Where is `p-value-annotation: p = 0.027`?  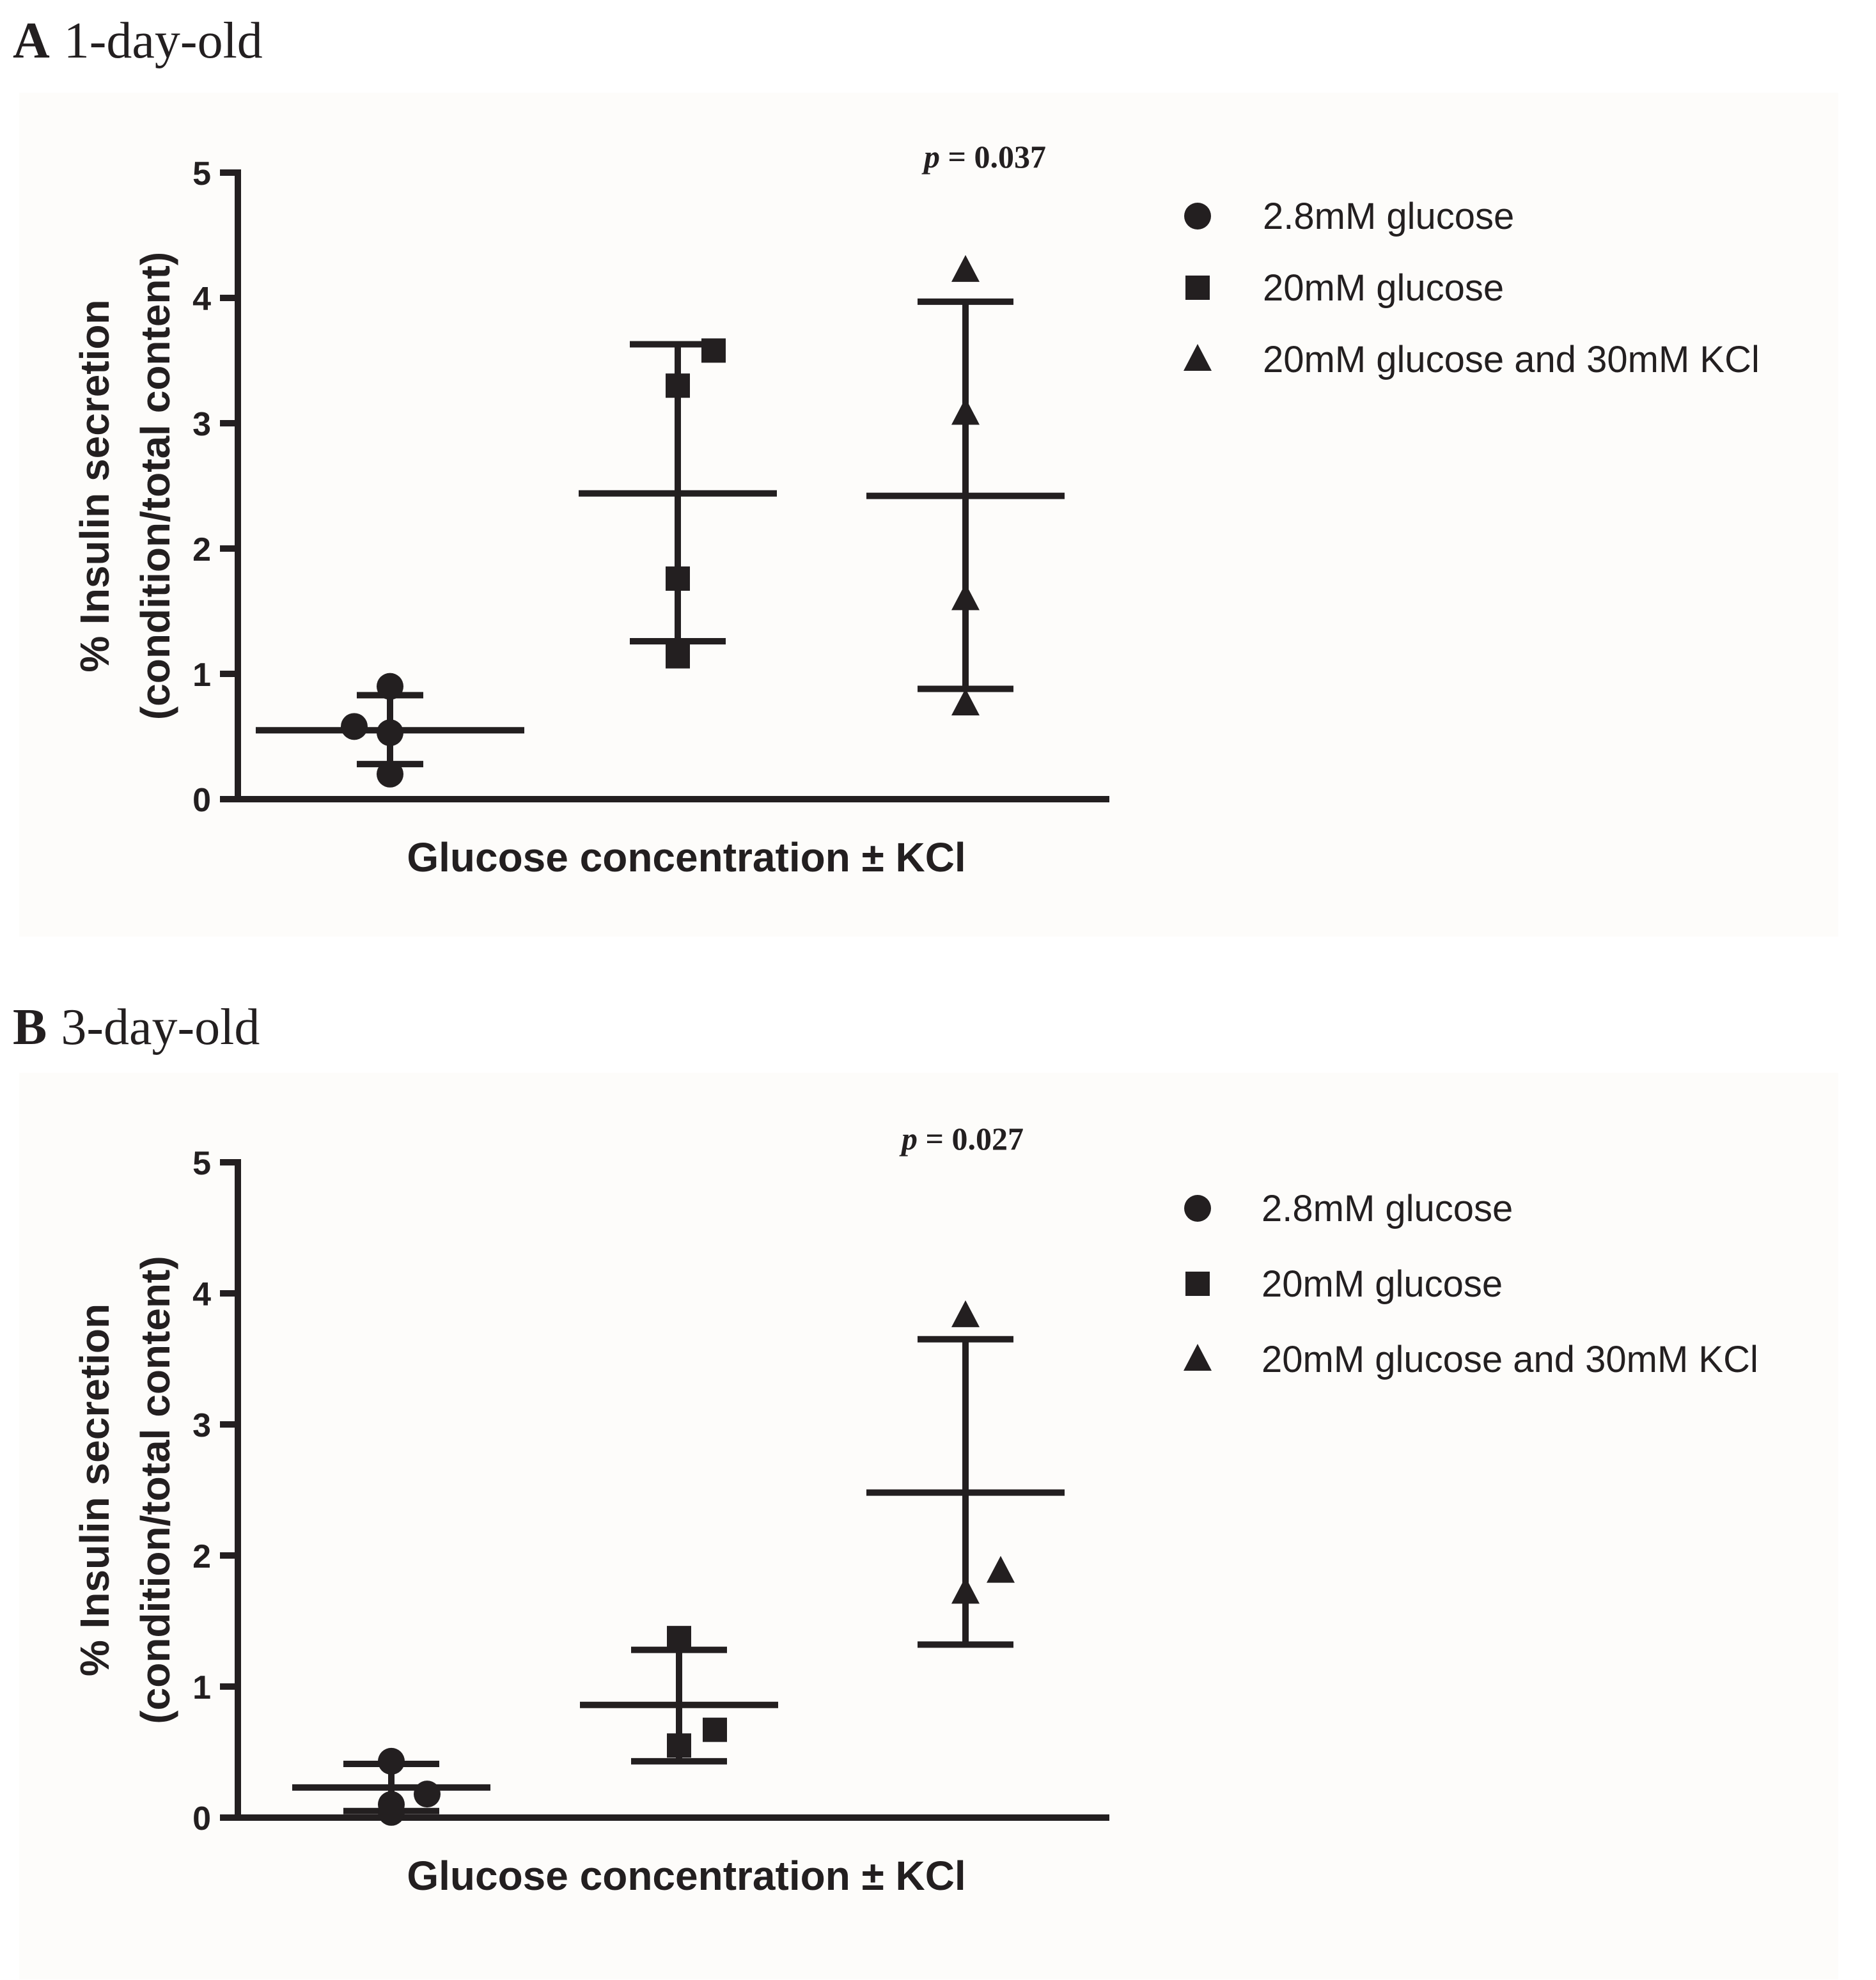 p-value-annotation: p = 0.027 is located at coordinates (961, 1139).